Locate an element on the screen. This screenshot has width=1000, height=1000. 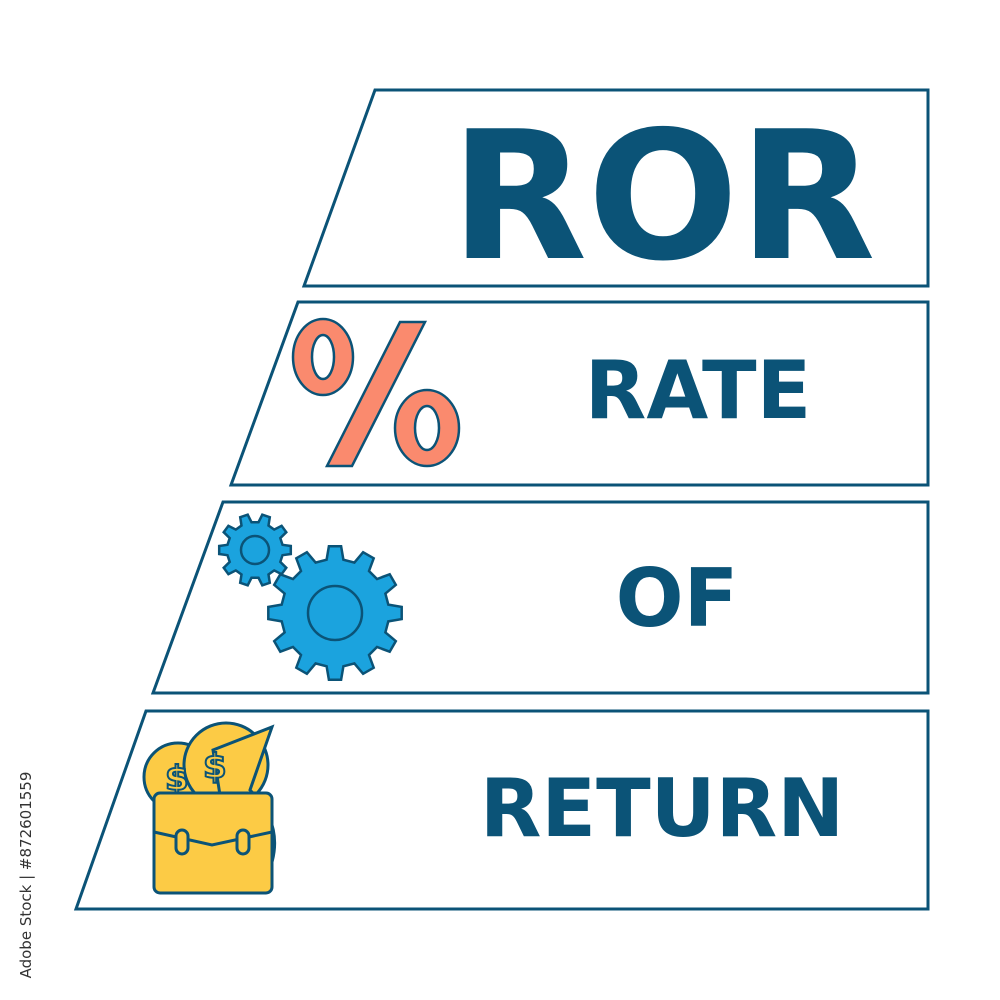
acronym-title: ROR is located at coordinates (662, 196).